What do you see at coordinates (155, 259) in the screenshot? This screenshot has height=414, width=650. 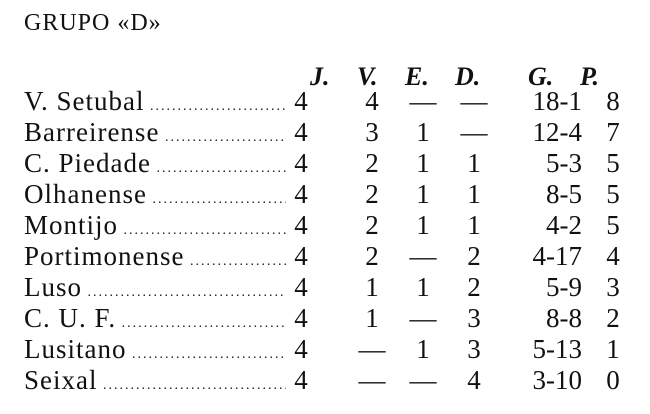 I see `team-name: Portimonense` at bounding box center [155, 259].